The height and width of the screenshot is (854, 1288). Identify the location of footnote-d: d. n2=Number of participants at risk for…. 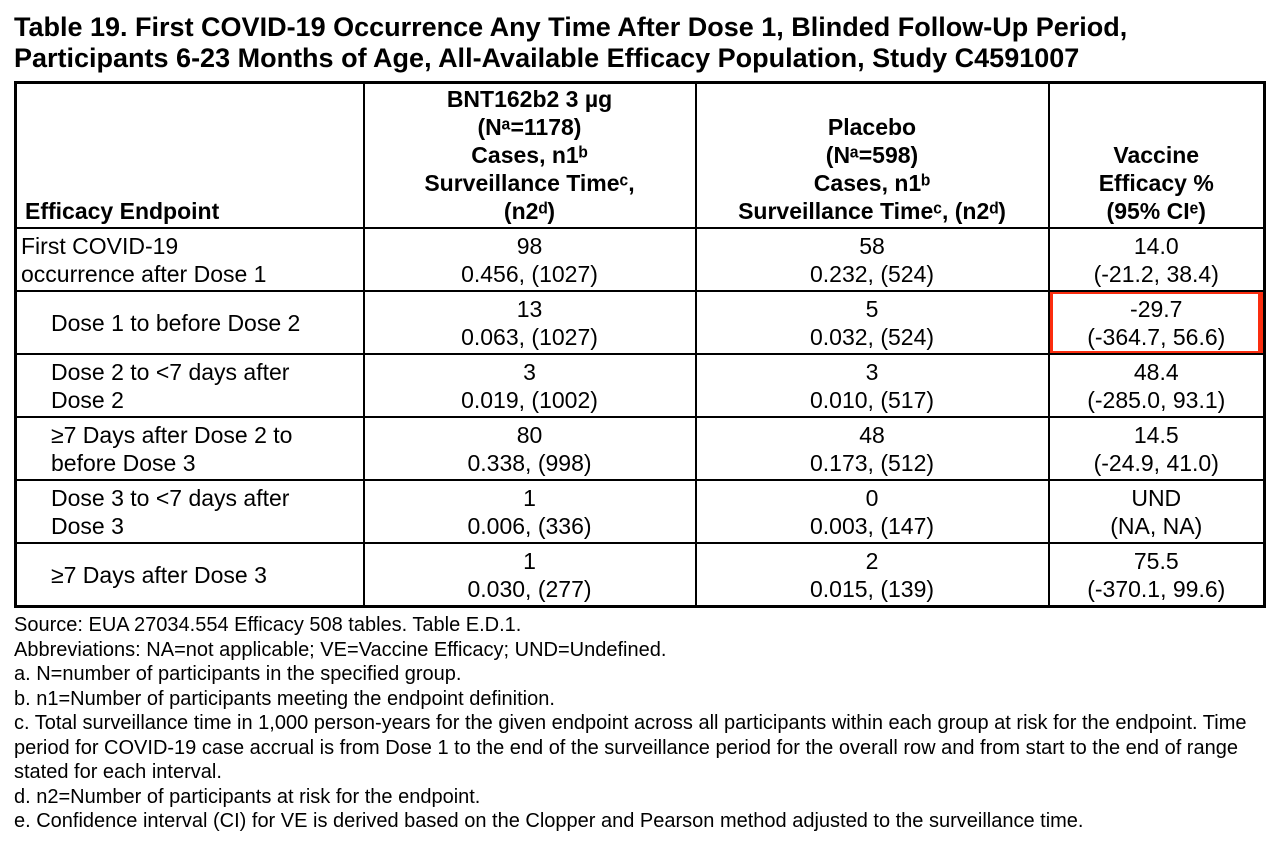
(247, 796).